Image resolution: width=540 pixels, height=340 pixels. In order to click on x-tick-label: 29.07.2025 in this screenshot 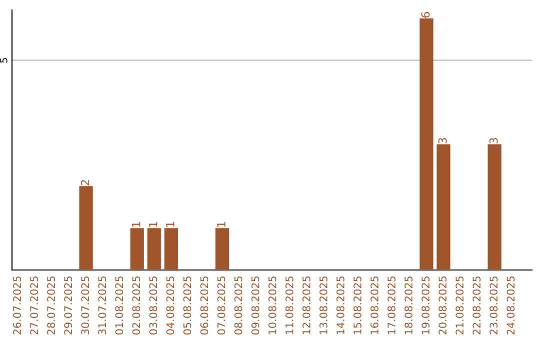, I will do `click(68, 305)`.